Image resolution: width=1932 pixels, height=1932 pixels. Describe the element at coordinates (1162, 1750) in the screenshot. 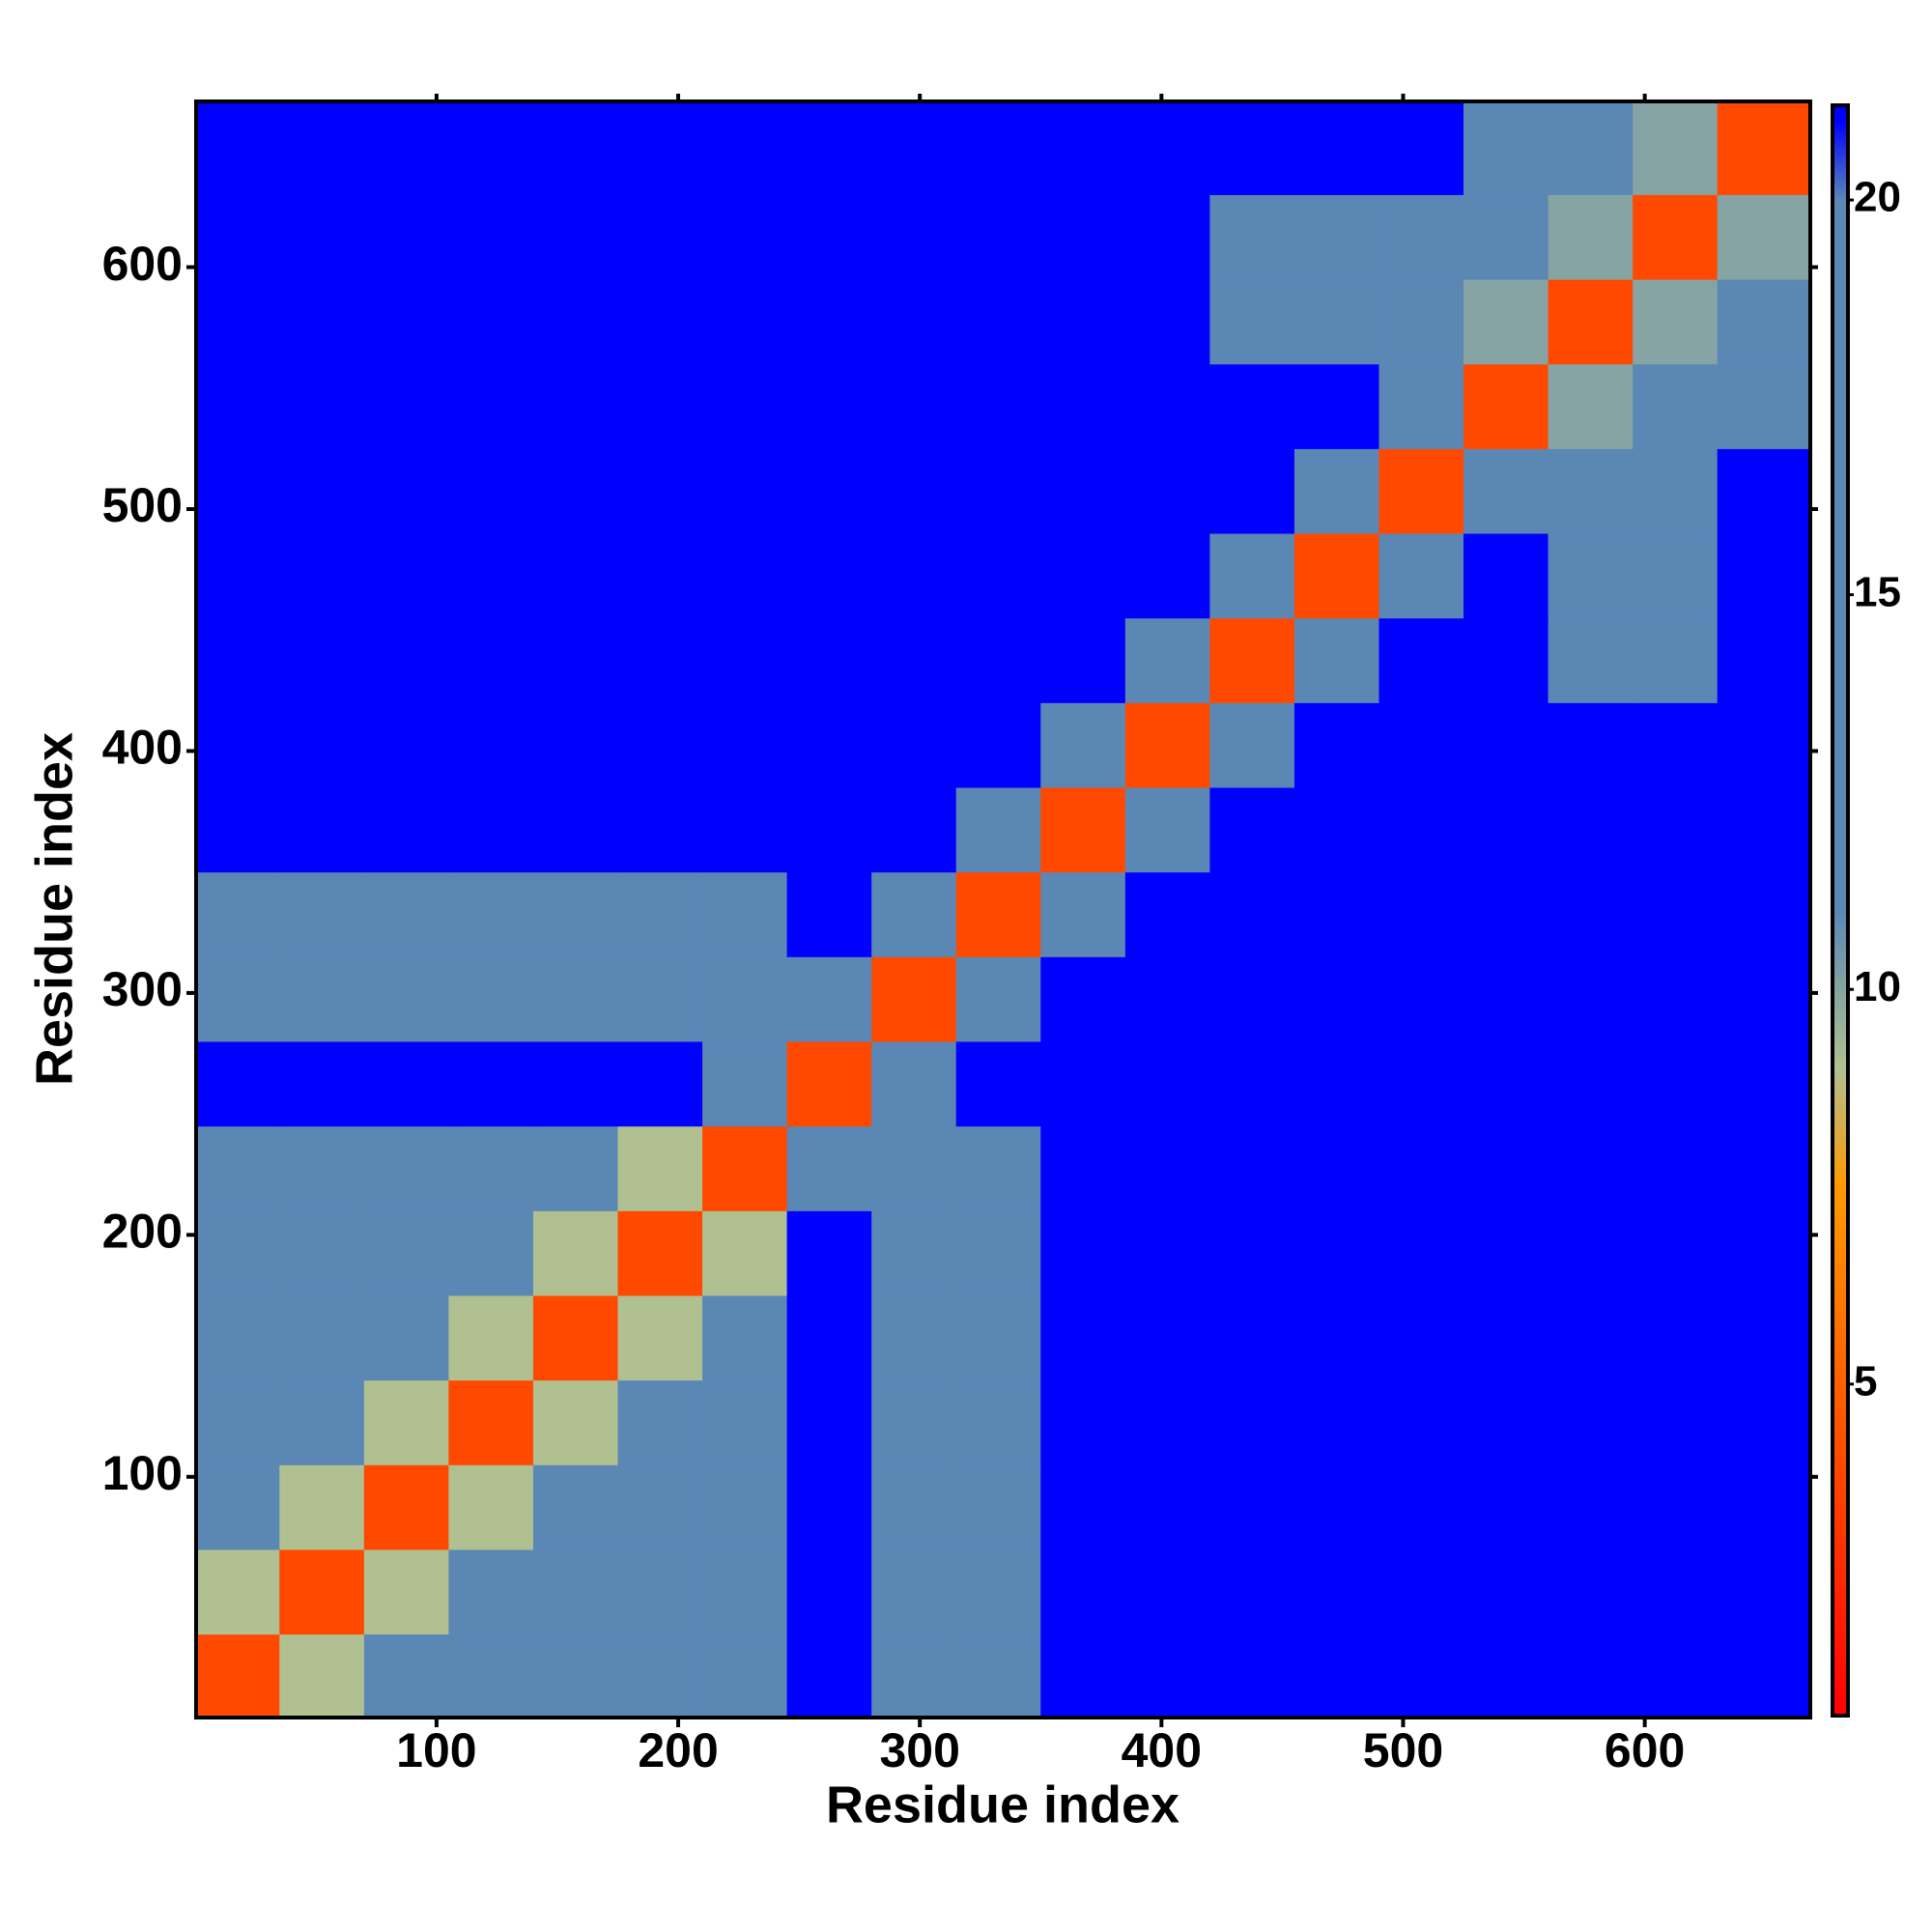

I see `x-tick-label: 400` at that location.